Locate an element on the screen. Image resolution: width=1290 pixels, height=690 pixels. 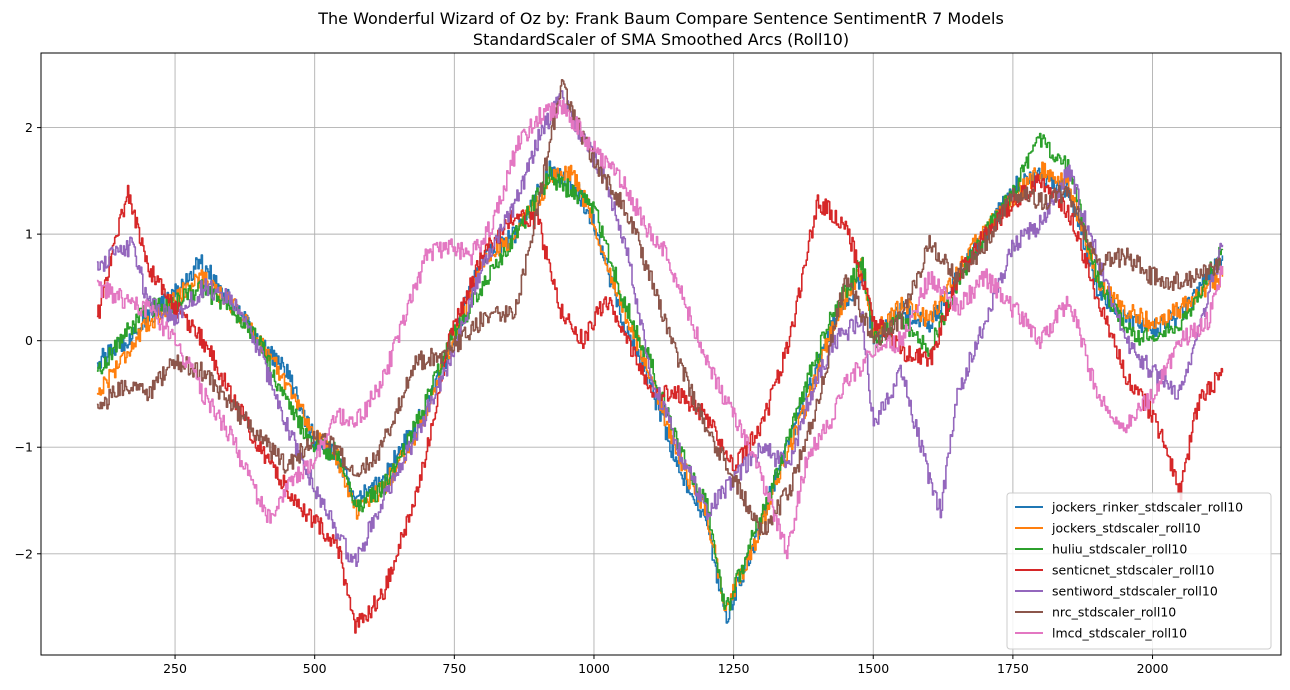
x-tick-label: 750 is located at coordinates (454, 668).